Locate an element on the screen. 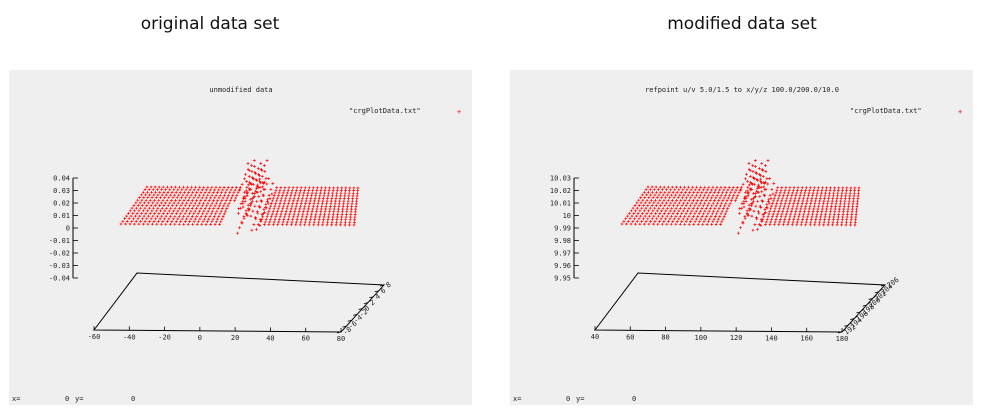 Image resolution: width=981 pixels, height=410 pixels. z-tick-label: -0.04 is located at coordinates (59, 279).